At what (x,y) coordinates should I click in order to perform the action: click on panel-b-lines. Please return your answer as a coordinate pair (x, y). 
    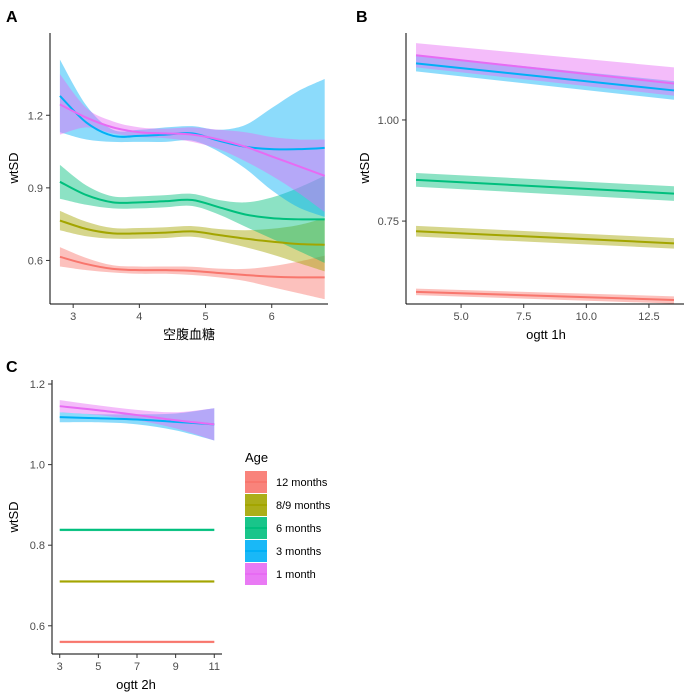
    Looking at the image, I should click on (545, 177).